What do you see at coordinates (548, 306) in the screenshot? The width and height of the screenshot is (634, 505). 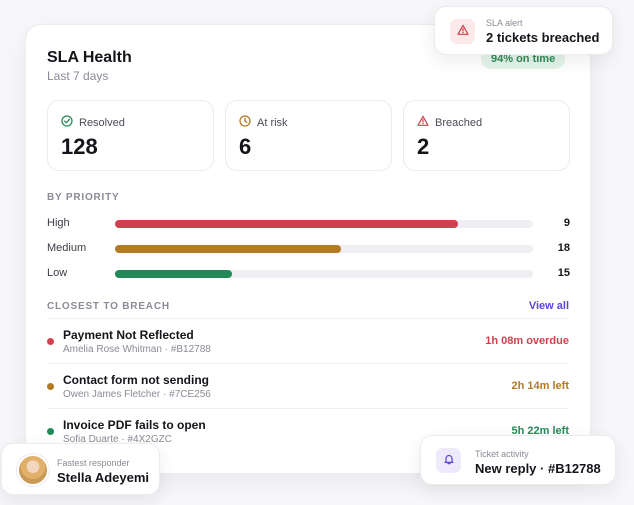 I see `view-all-link: View all` at bounding box center [548, 306].